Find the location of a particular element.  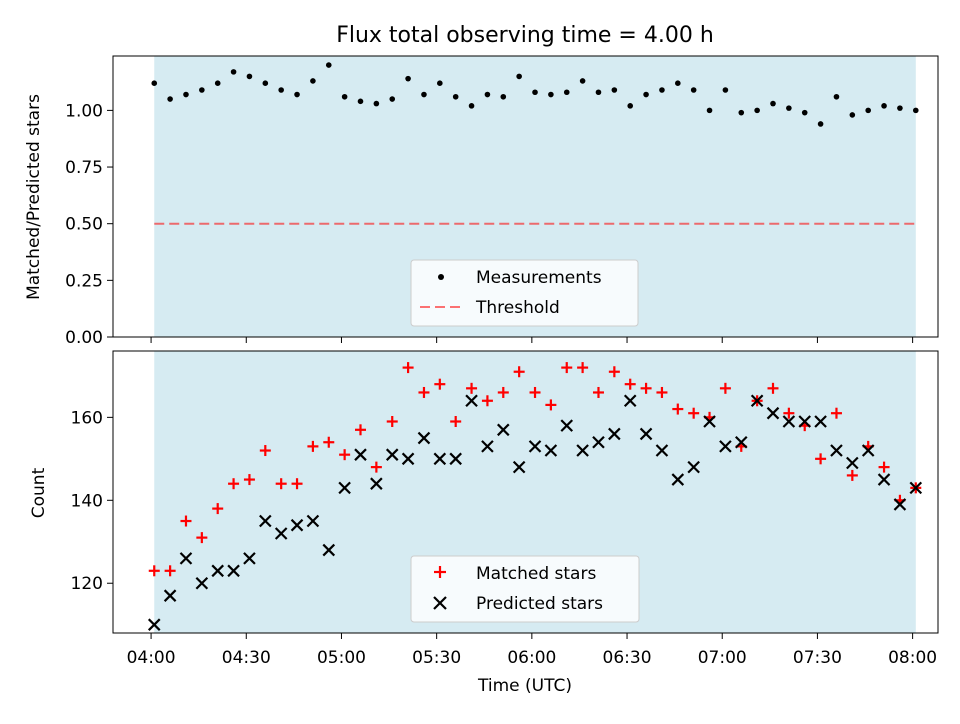

count-legend-box is located at coordinates (525, 589).